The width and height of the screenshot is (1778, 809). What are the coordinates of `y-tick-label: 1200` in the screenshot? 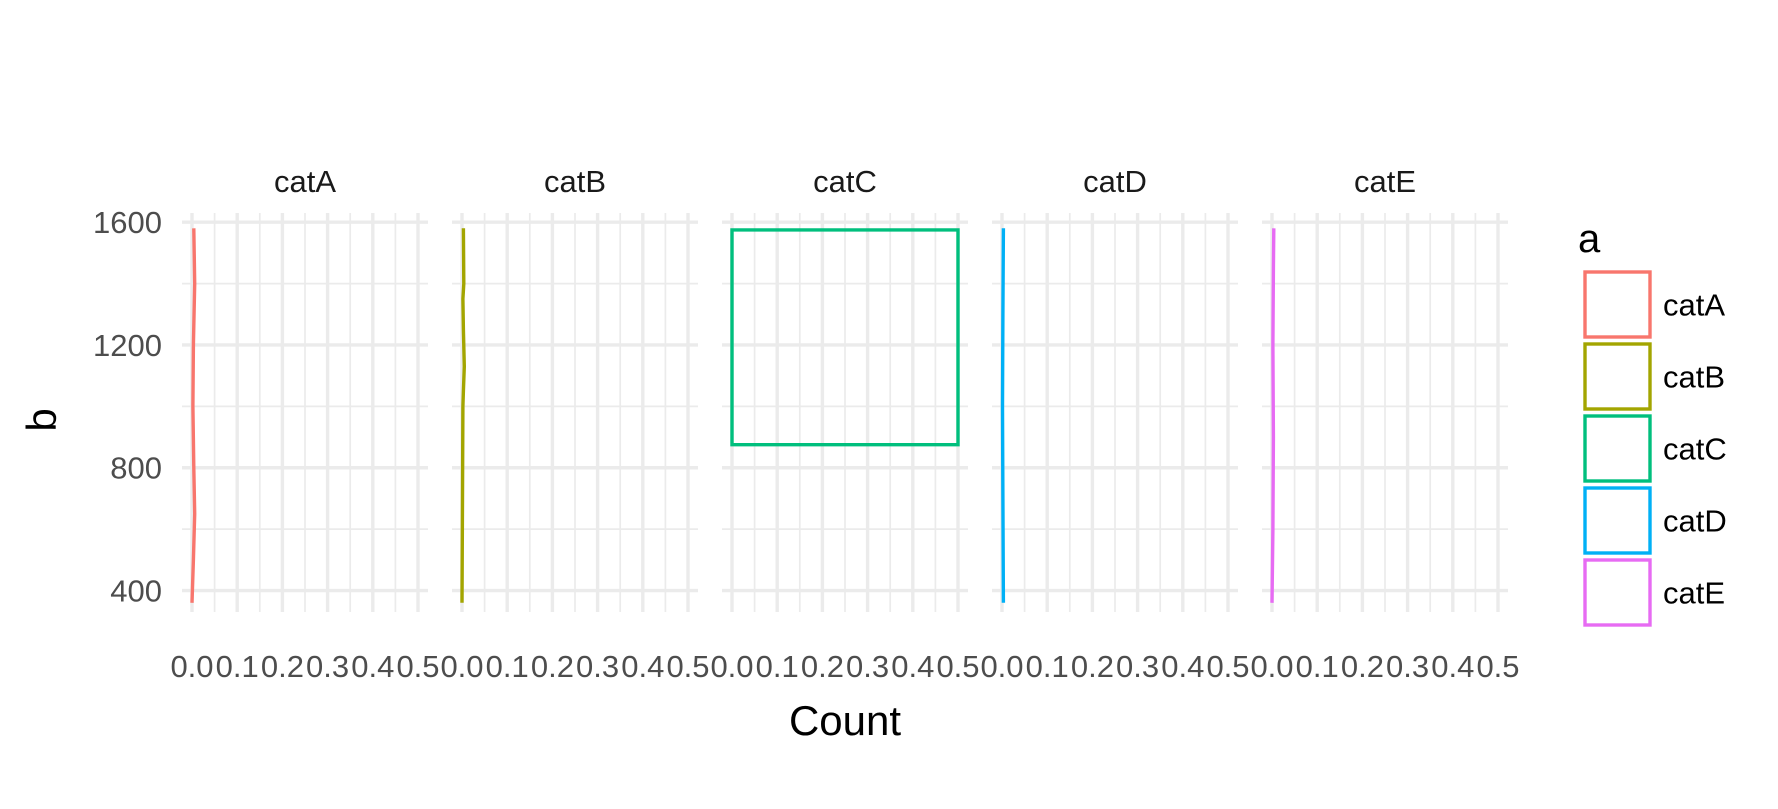 It's located at (127, 345).